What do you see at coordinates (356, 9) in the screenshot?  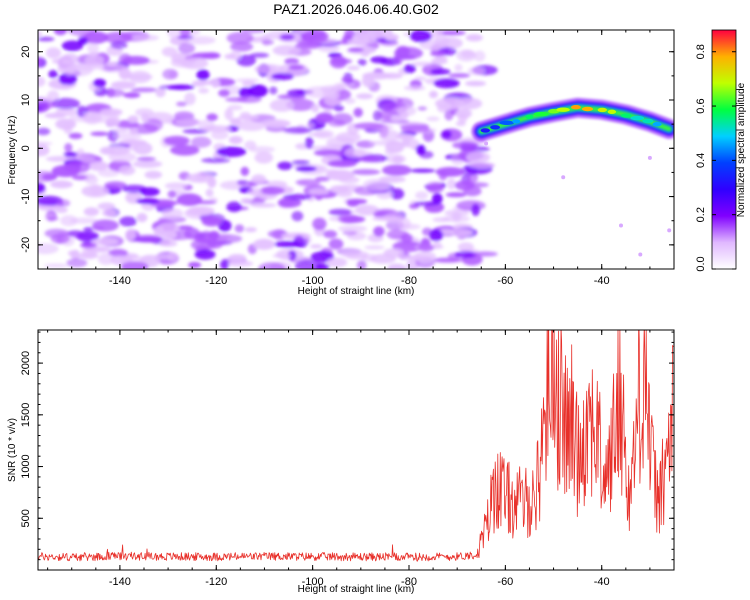 I see `chart-title: PAZ1.2026.046.06.40.G02` at bounding box center [356, 9].